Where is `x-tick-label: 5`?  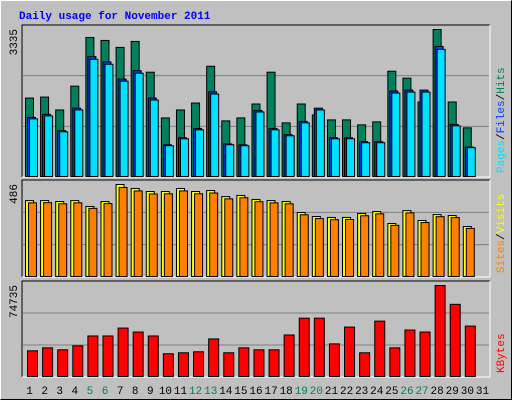
x-tick-label: 5 is located at coordinates (90, 392).